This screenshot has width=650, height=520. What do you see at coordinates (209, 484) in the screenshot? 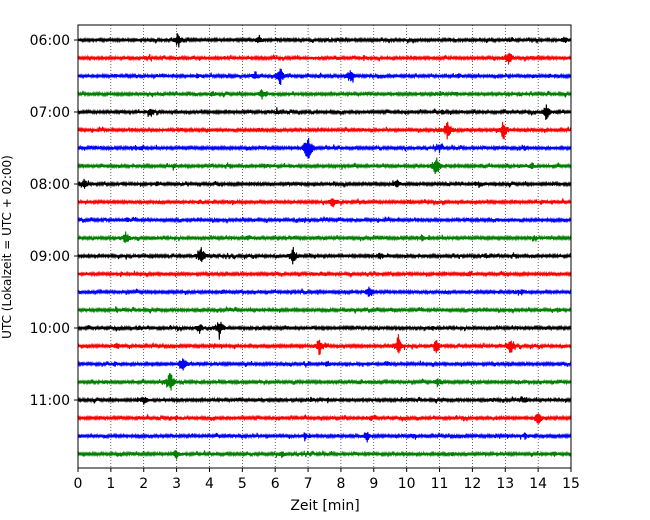
I see `x-tick-label: 4` at bounding box center [209, 484].